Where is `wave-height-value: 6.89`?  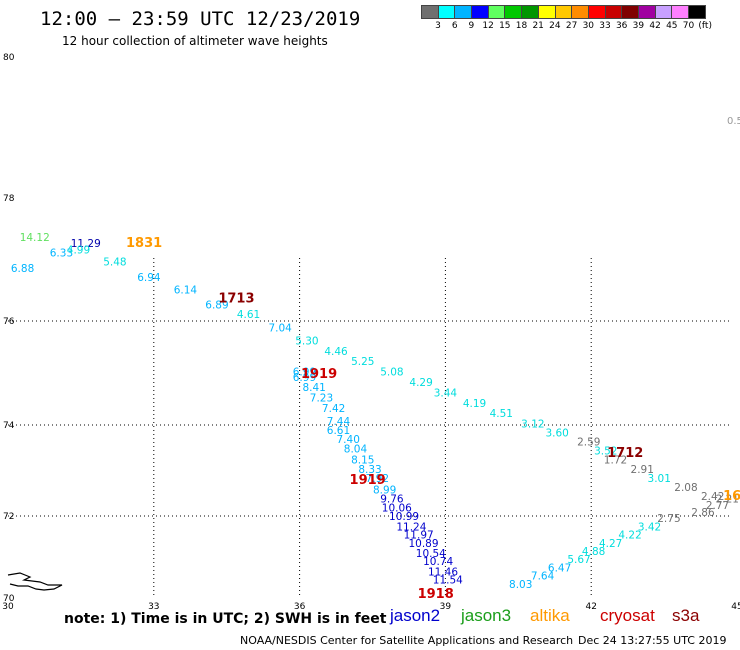 wave-height-value: 6.89 is located at coordinates (216, 306).